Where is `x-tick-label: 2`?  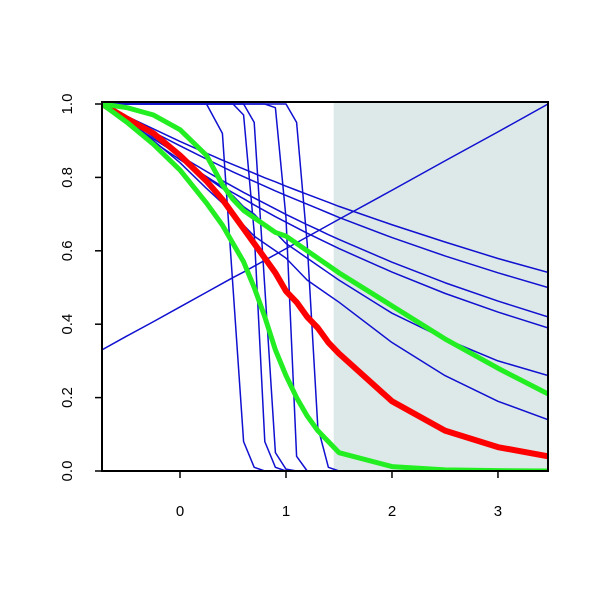
x-tick-label: 2 is located at coordinates (392, 511).